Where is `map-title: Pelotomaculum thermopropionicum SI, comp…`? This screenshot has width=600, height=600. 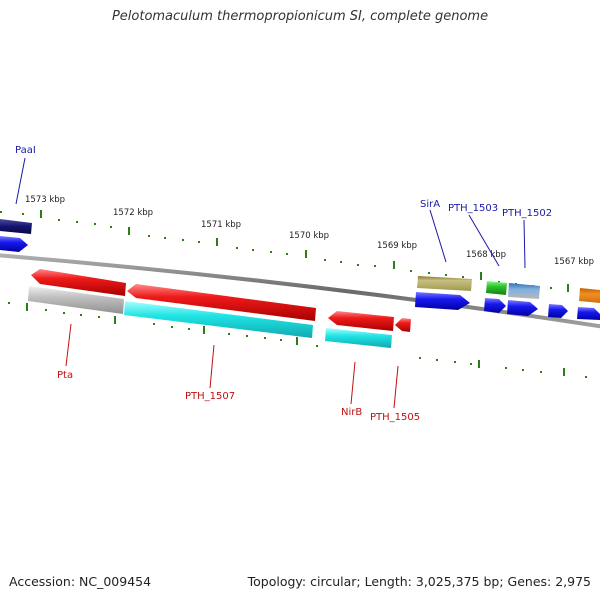
map-title: Pelotomaculum thermopropionicum SI, comp… is located at coordinates (300, 16).